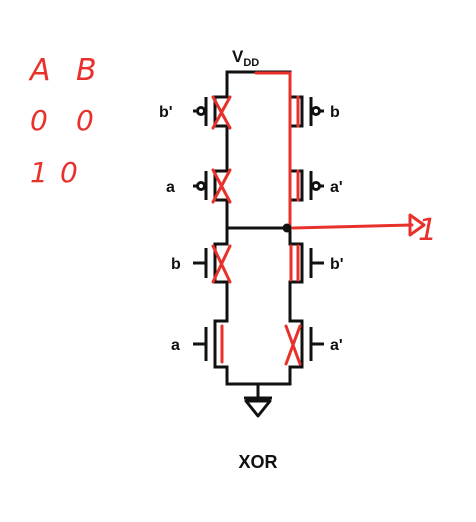  What do you see at coordinates (336, 345) in the screenshot?
I see `label-right-4: a'` at bounding box center [336, 345].